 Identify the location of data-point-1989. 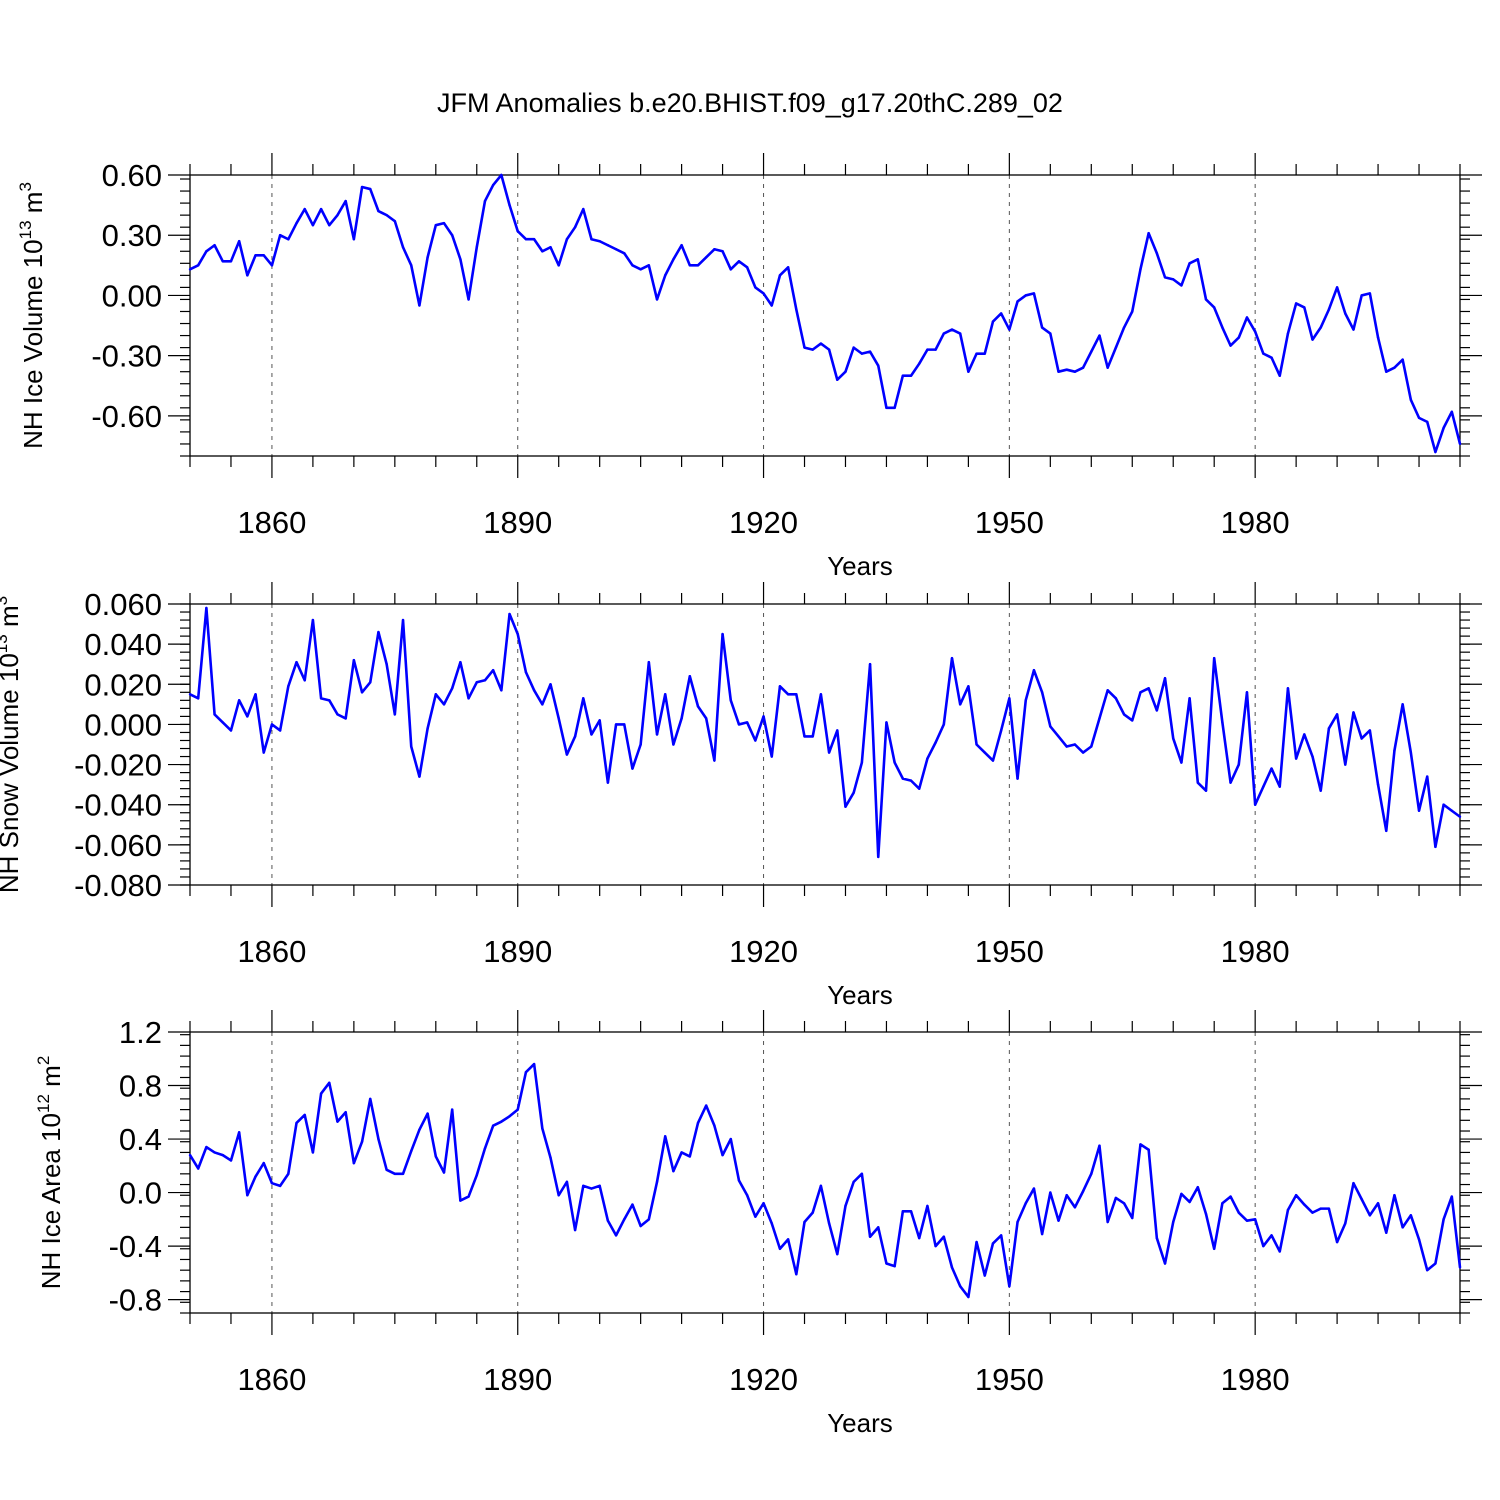
(1329, 309).